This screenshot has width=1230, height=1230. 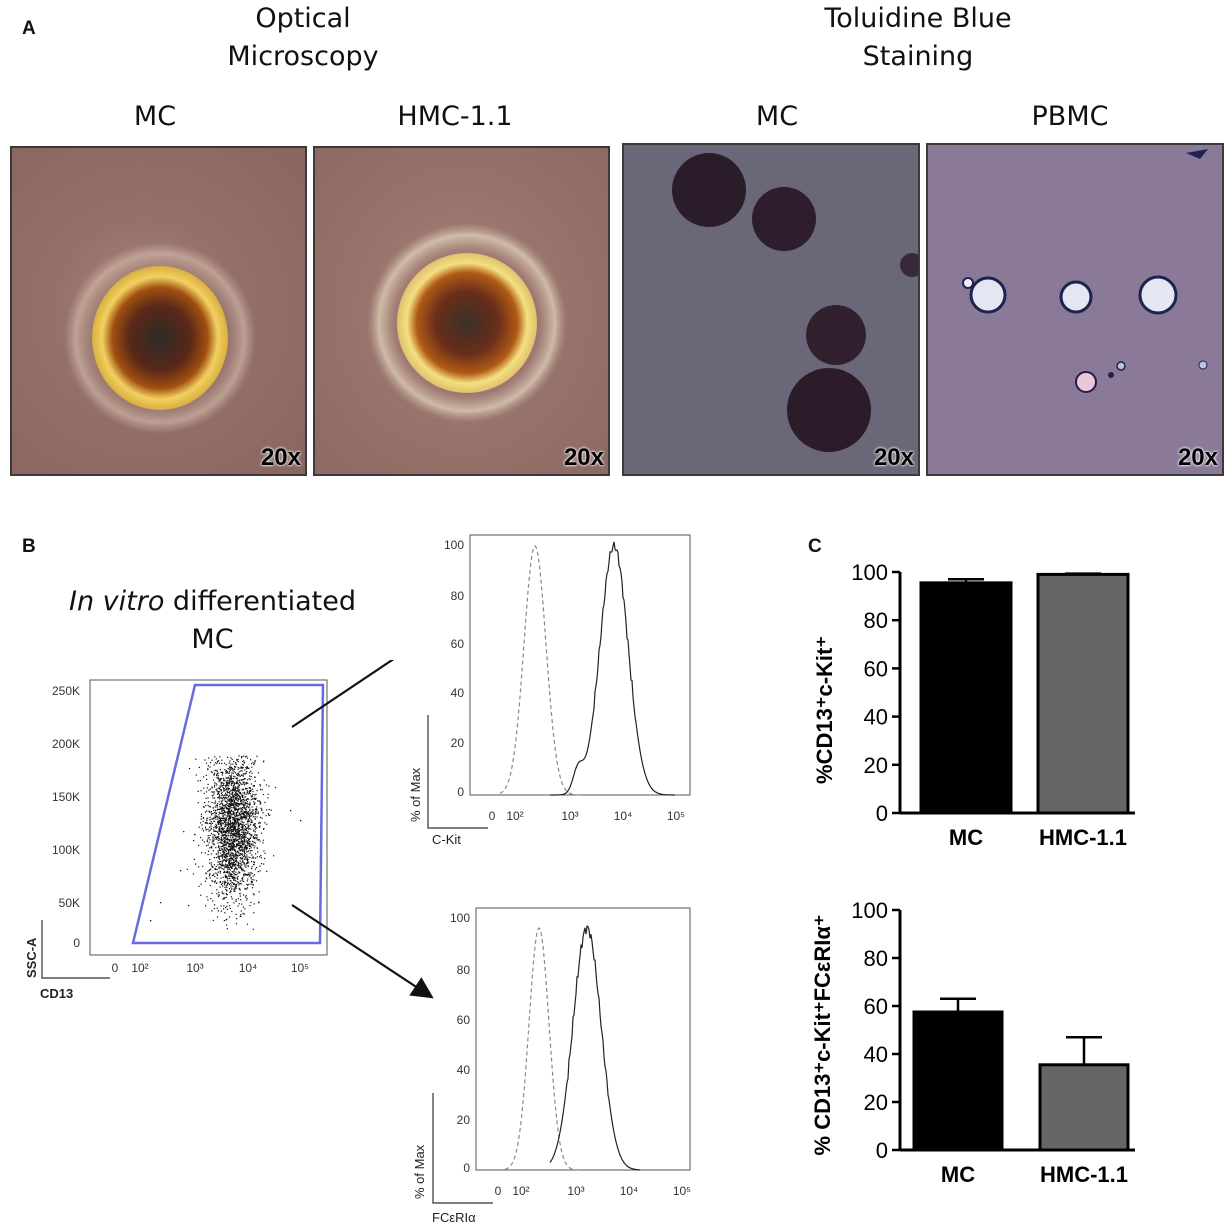 What do you see at coordinates (492, 816) in the screenshot?
I see `hist-xtick: 0` at bounding box center [492, 816].